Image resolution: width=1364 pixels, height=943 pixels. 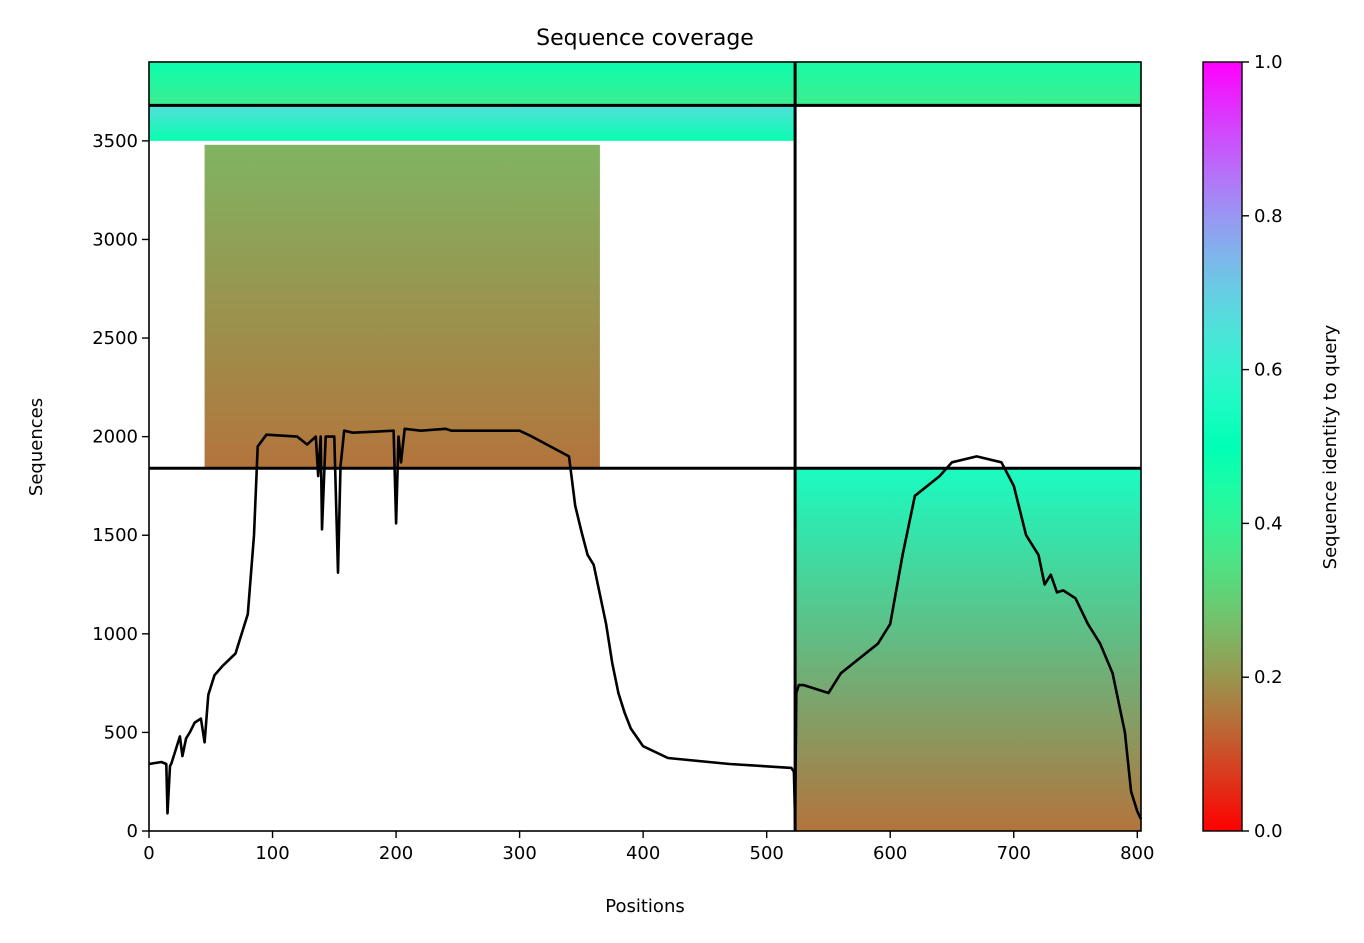 What do you see at coordinates (148, 853) in the screenshot?
I see `x-tick-label: 0` at bounding box center [148, 853].